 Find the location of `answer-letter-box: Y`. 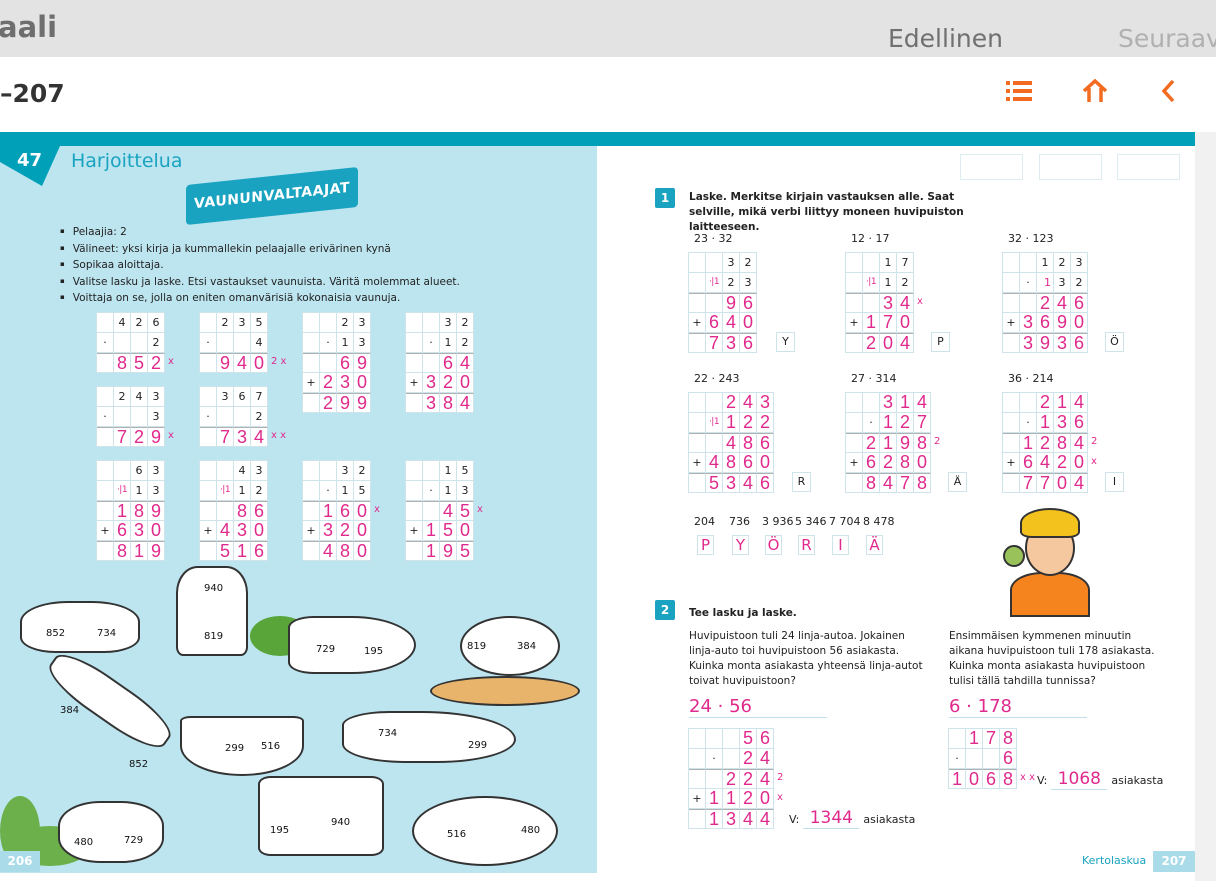

answer-letter-box: Y is located at coordinates (740, 545).